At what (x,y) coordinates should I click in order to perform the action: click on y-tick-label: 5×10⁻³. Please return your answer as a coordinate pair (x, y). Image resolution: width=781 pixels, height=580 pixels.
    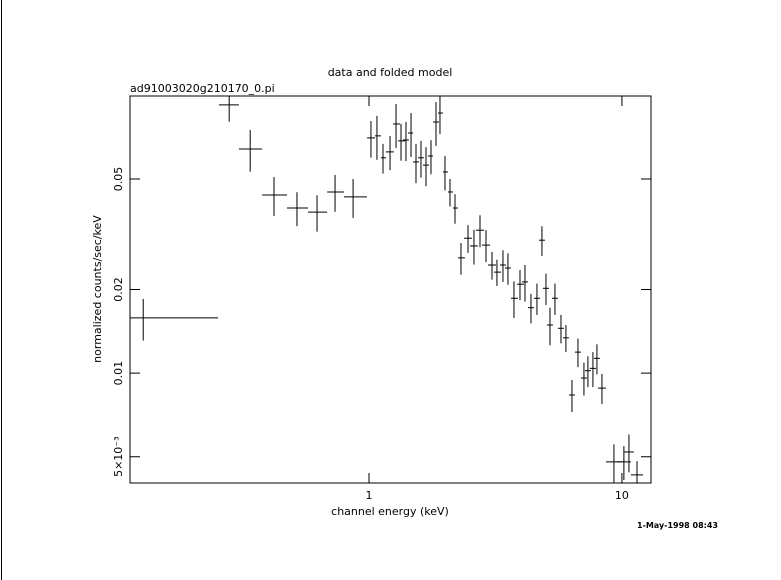
    Looking at the image, I should click on (118, 456).